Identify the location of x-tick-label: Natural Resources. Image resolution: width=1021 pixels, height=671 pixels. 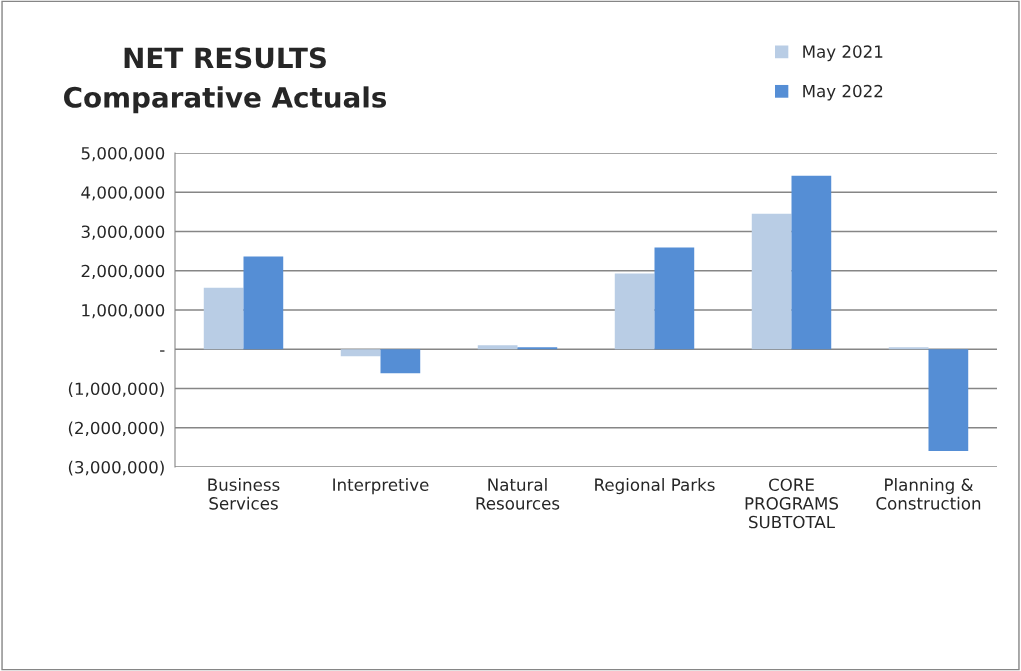
(518, 494).